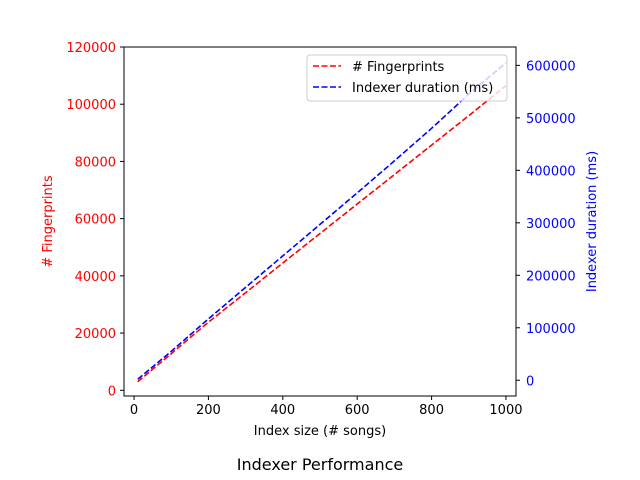 This screenshot has width=640, height=480. What do you see at coordinates (208, 410) in the screenshot?
I see `x-tick-label: 200` at bounding box center [208, 410].